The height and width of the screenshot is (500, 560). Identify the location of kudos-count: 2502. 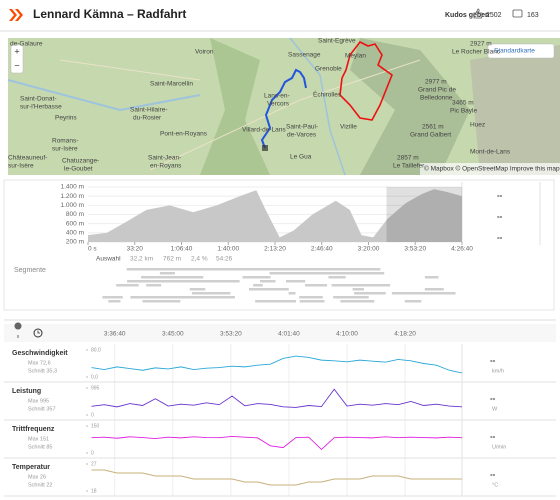
(494, 15).